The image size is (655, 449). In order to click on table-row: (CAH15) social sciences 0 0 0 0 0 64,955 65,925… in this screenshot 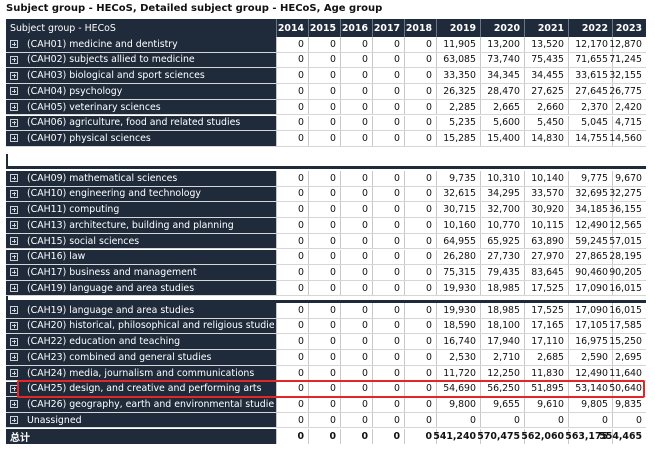, I will do `click(326, 241)`.